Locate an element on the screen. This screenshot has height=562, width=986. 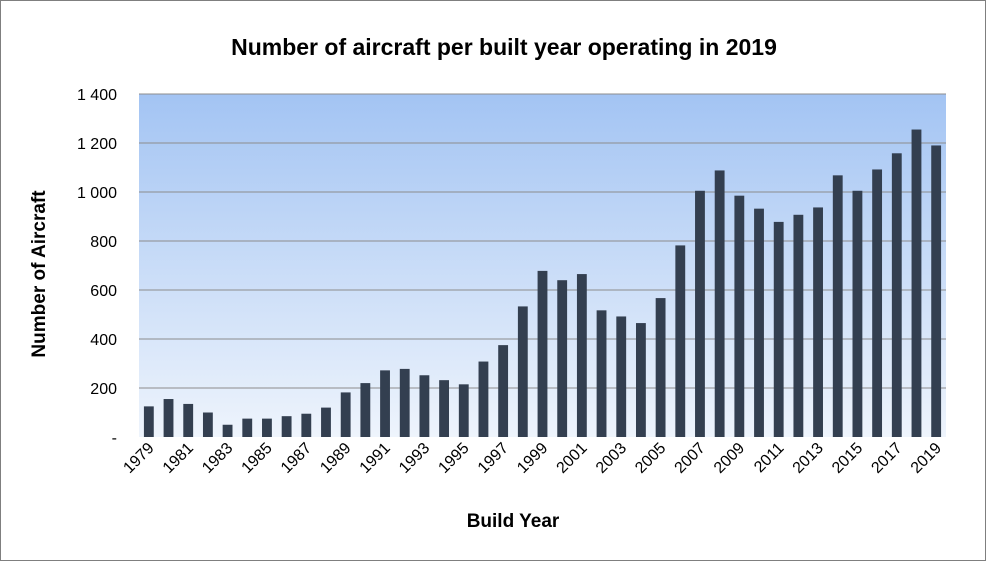
bar-1998 is located at coordinates (522, 371).